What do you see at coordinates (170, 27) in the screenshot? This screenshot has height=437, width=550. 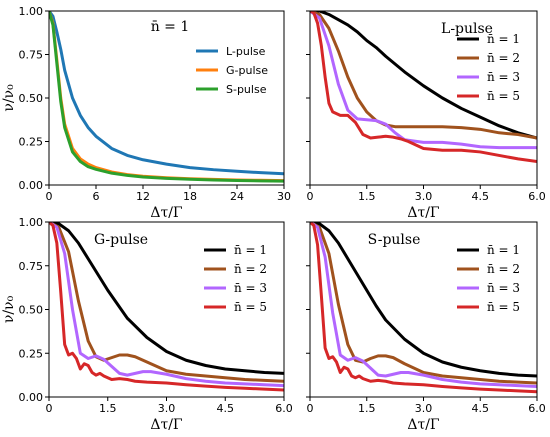 I see `panel-title: n̄ = 1` at bounding box center [170, 27].